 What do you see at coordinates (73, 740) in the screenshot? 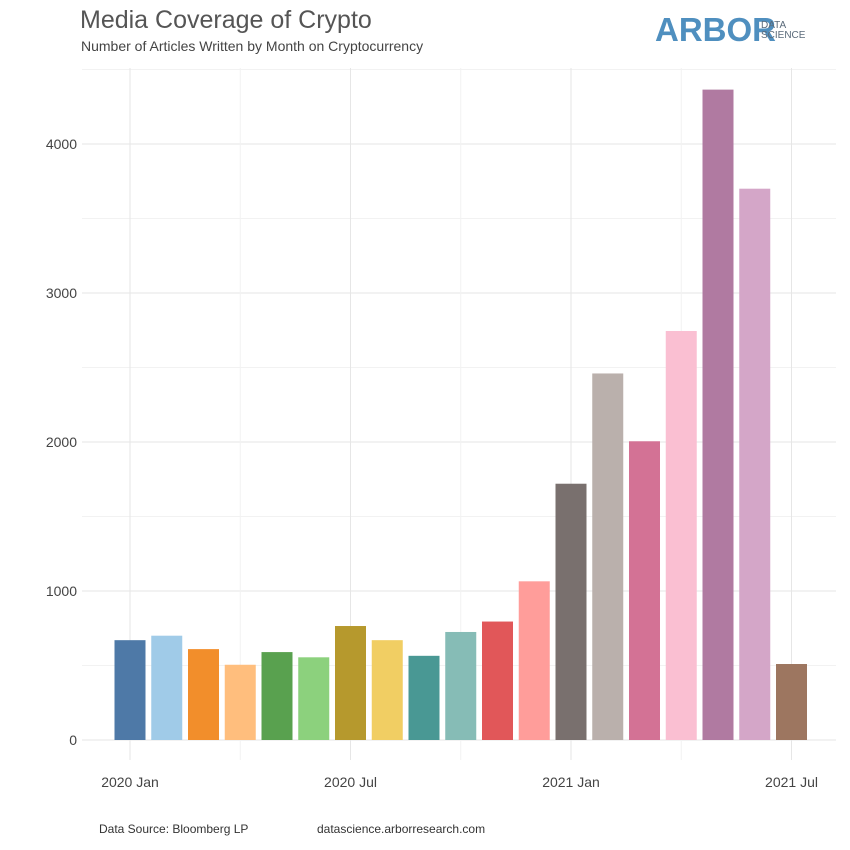
I see `y-tick-label: 0` at bounding box center [73, 740].